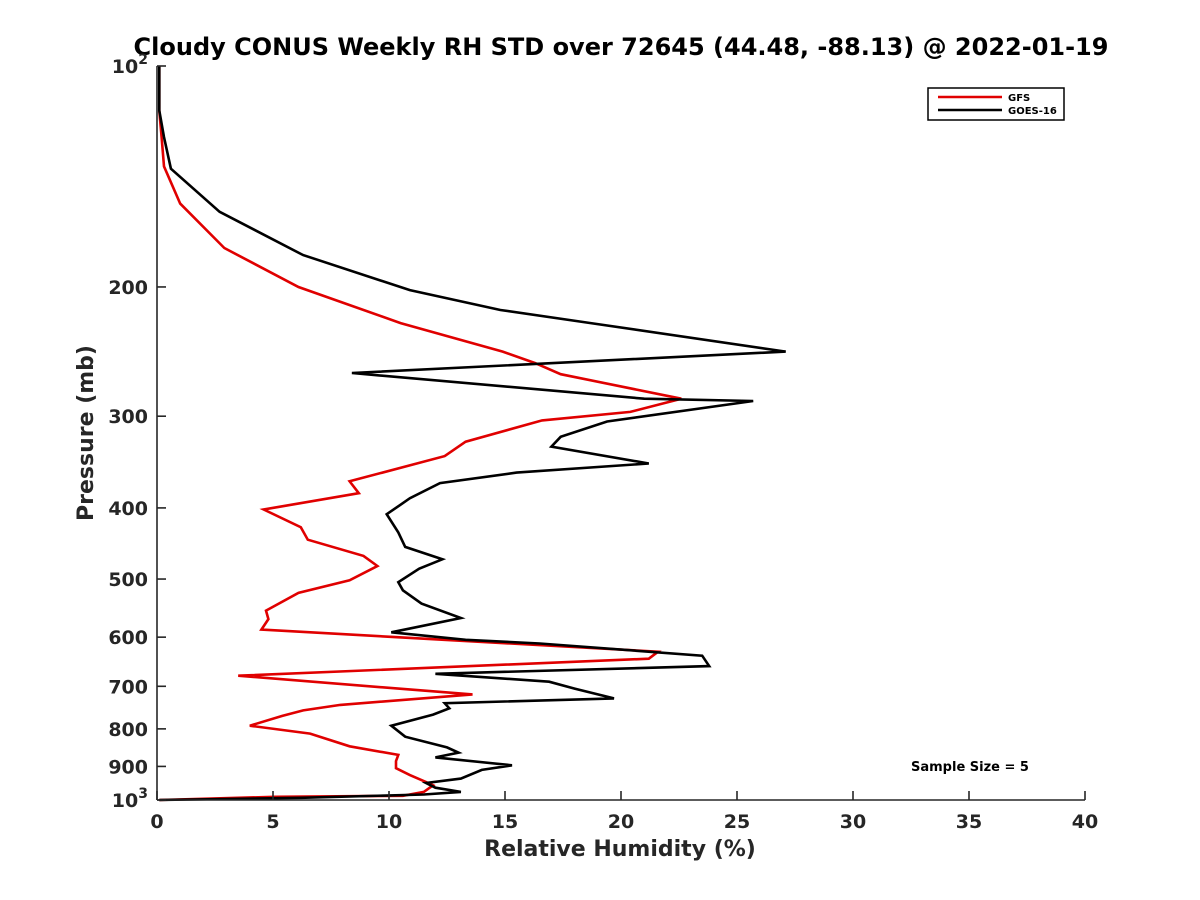 The image size is (1200, 900). Describe the element at coordinates (128, 288) in the screenshot. I see `y-tick-label: 200` at that location.